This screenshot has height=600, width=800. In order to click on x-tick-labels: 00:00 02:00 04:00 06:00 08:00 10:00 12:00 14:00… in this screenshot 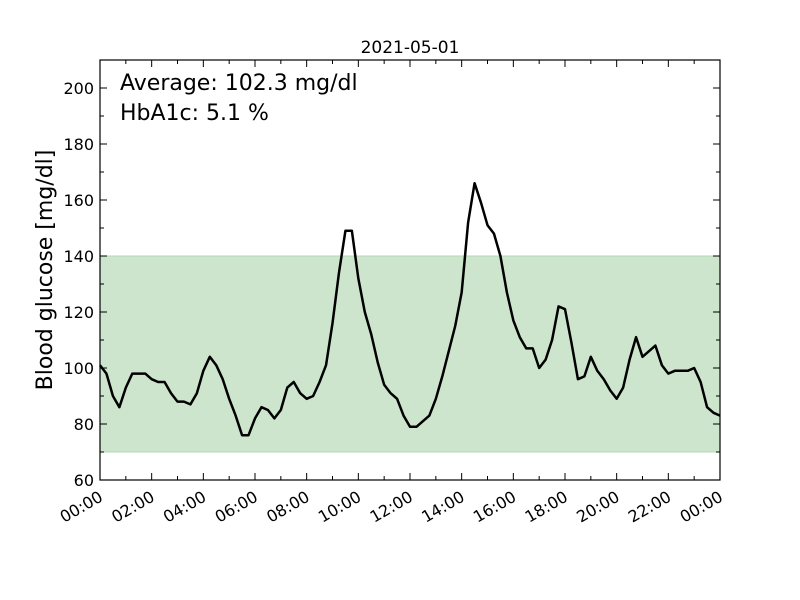, I will do `click(391, 507)`.